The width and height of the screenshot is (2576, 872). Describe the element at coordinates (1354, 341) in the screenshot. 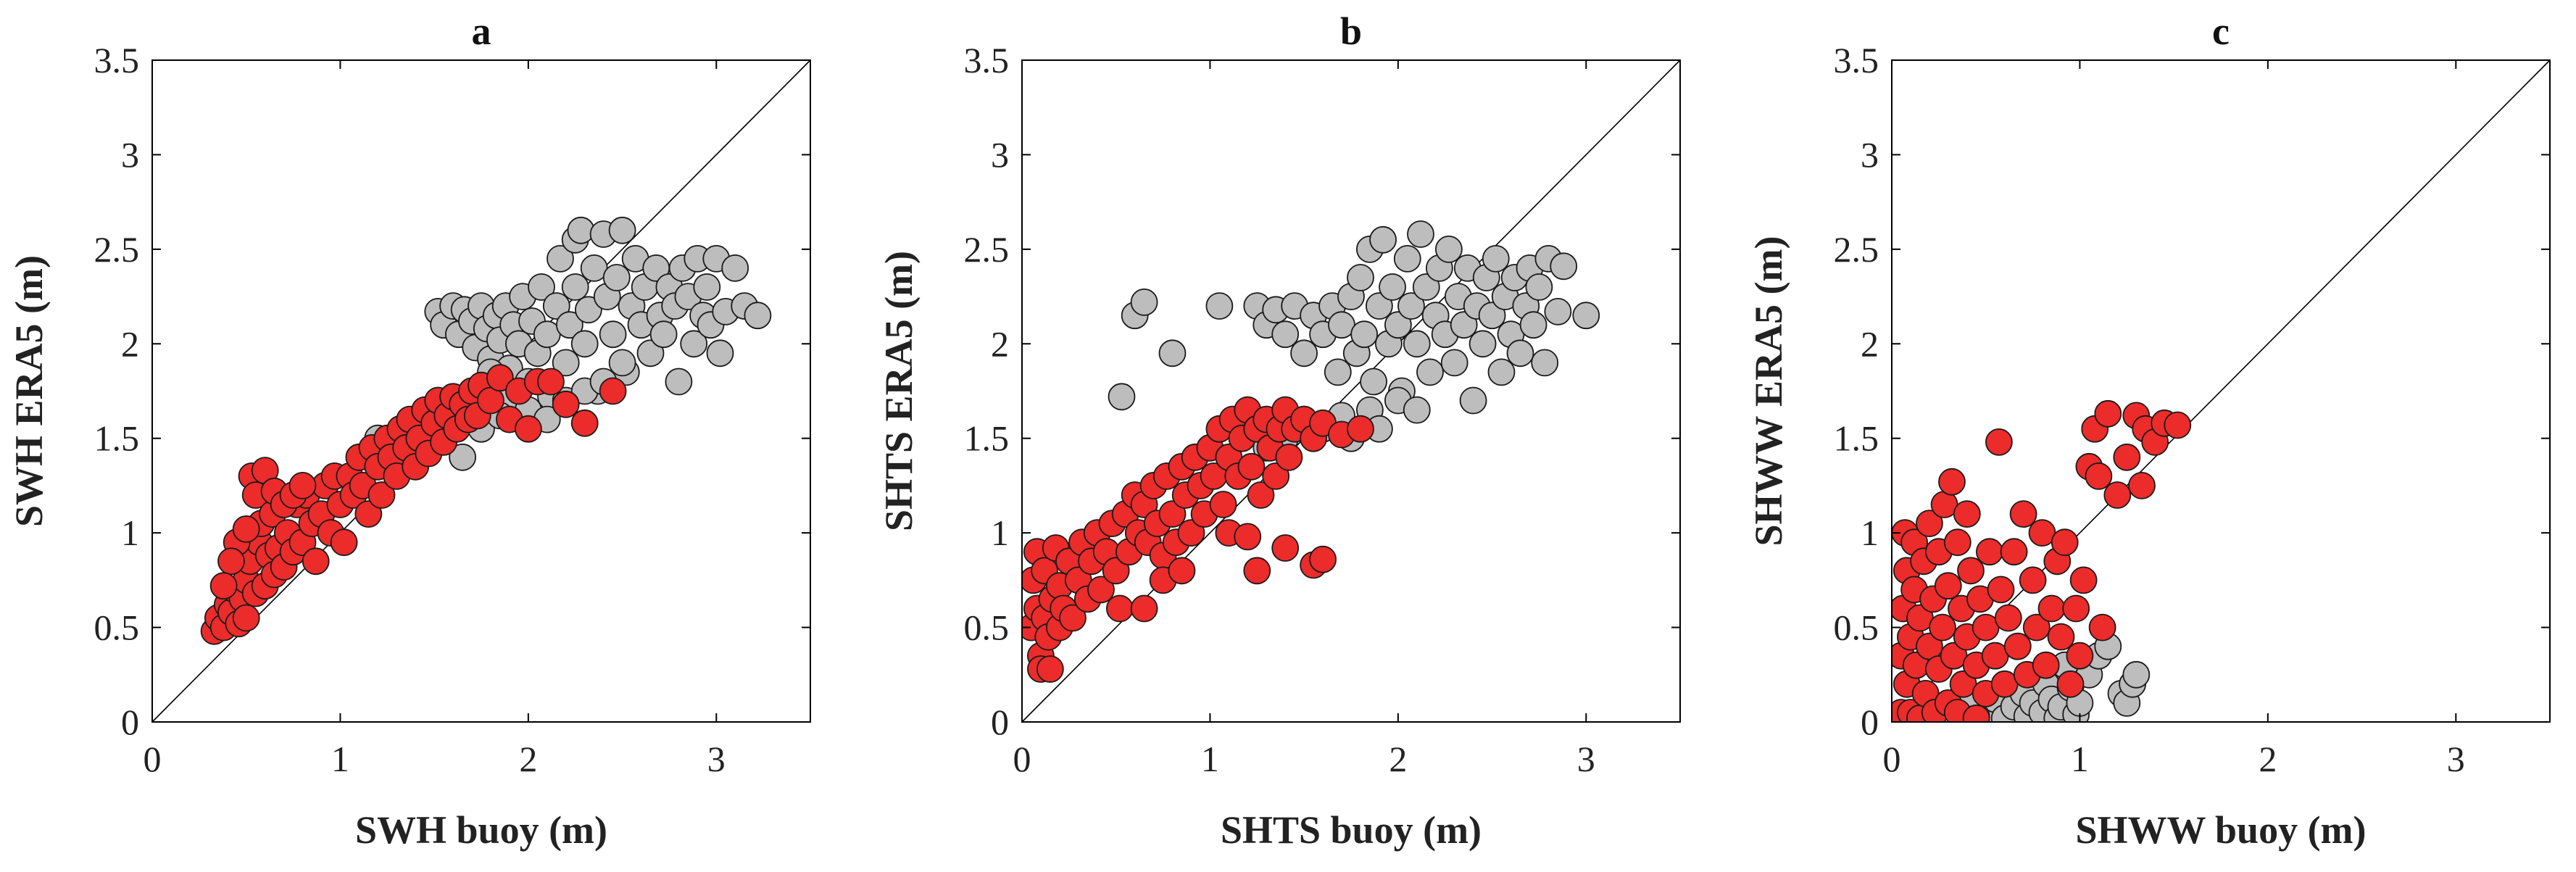

I see `series-grey` at that location.